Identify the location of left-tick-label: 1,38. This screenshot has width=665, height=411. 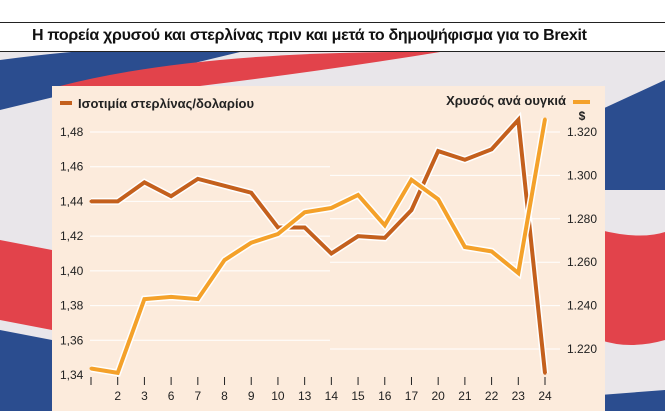
(72, 306).